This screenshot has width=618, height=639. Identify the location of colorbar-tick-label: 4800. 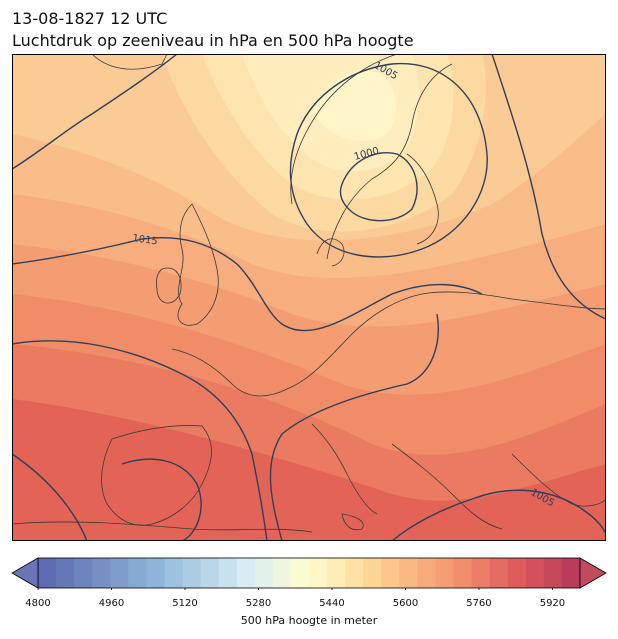
(38, 603).